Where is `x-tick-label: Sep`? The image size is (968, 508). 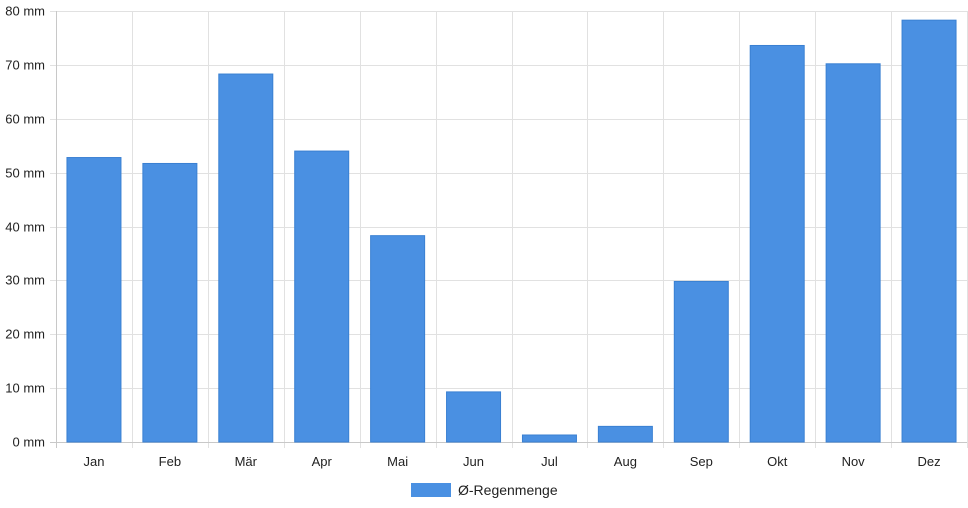
x-tick-label: Sep is located at coordinates (701, 461).